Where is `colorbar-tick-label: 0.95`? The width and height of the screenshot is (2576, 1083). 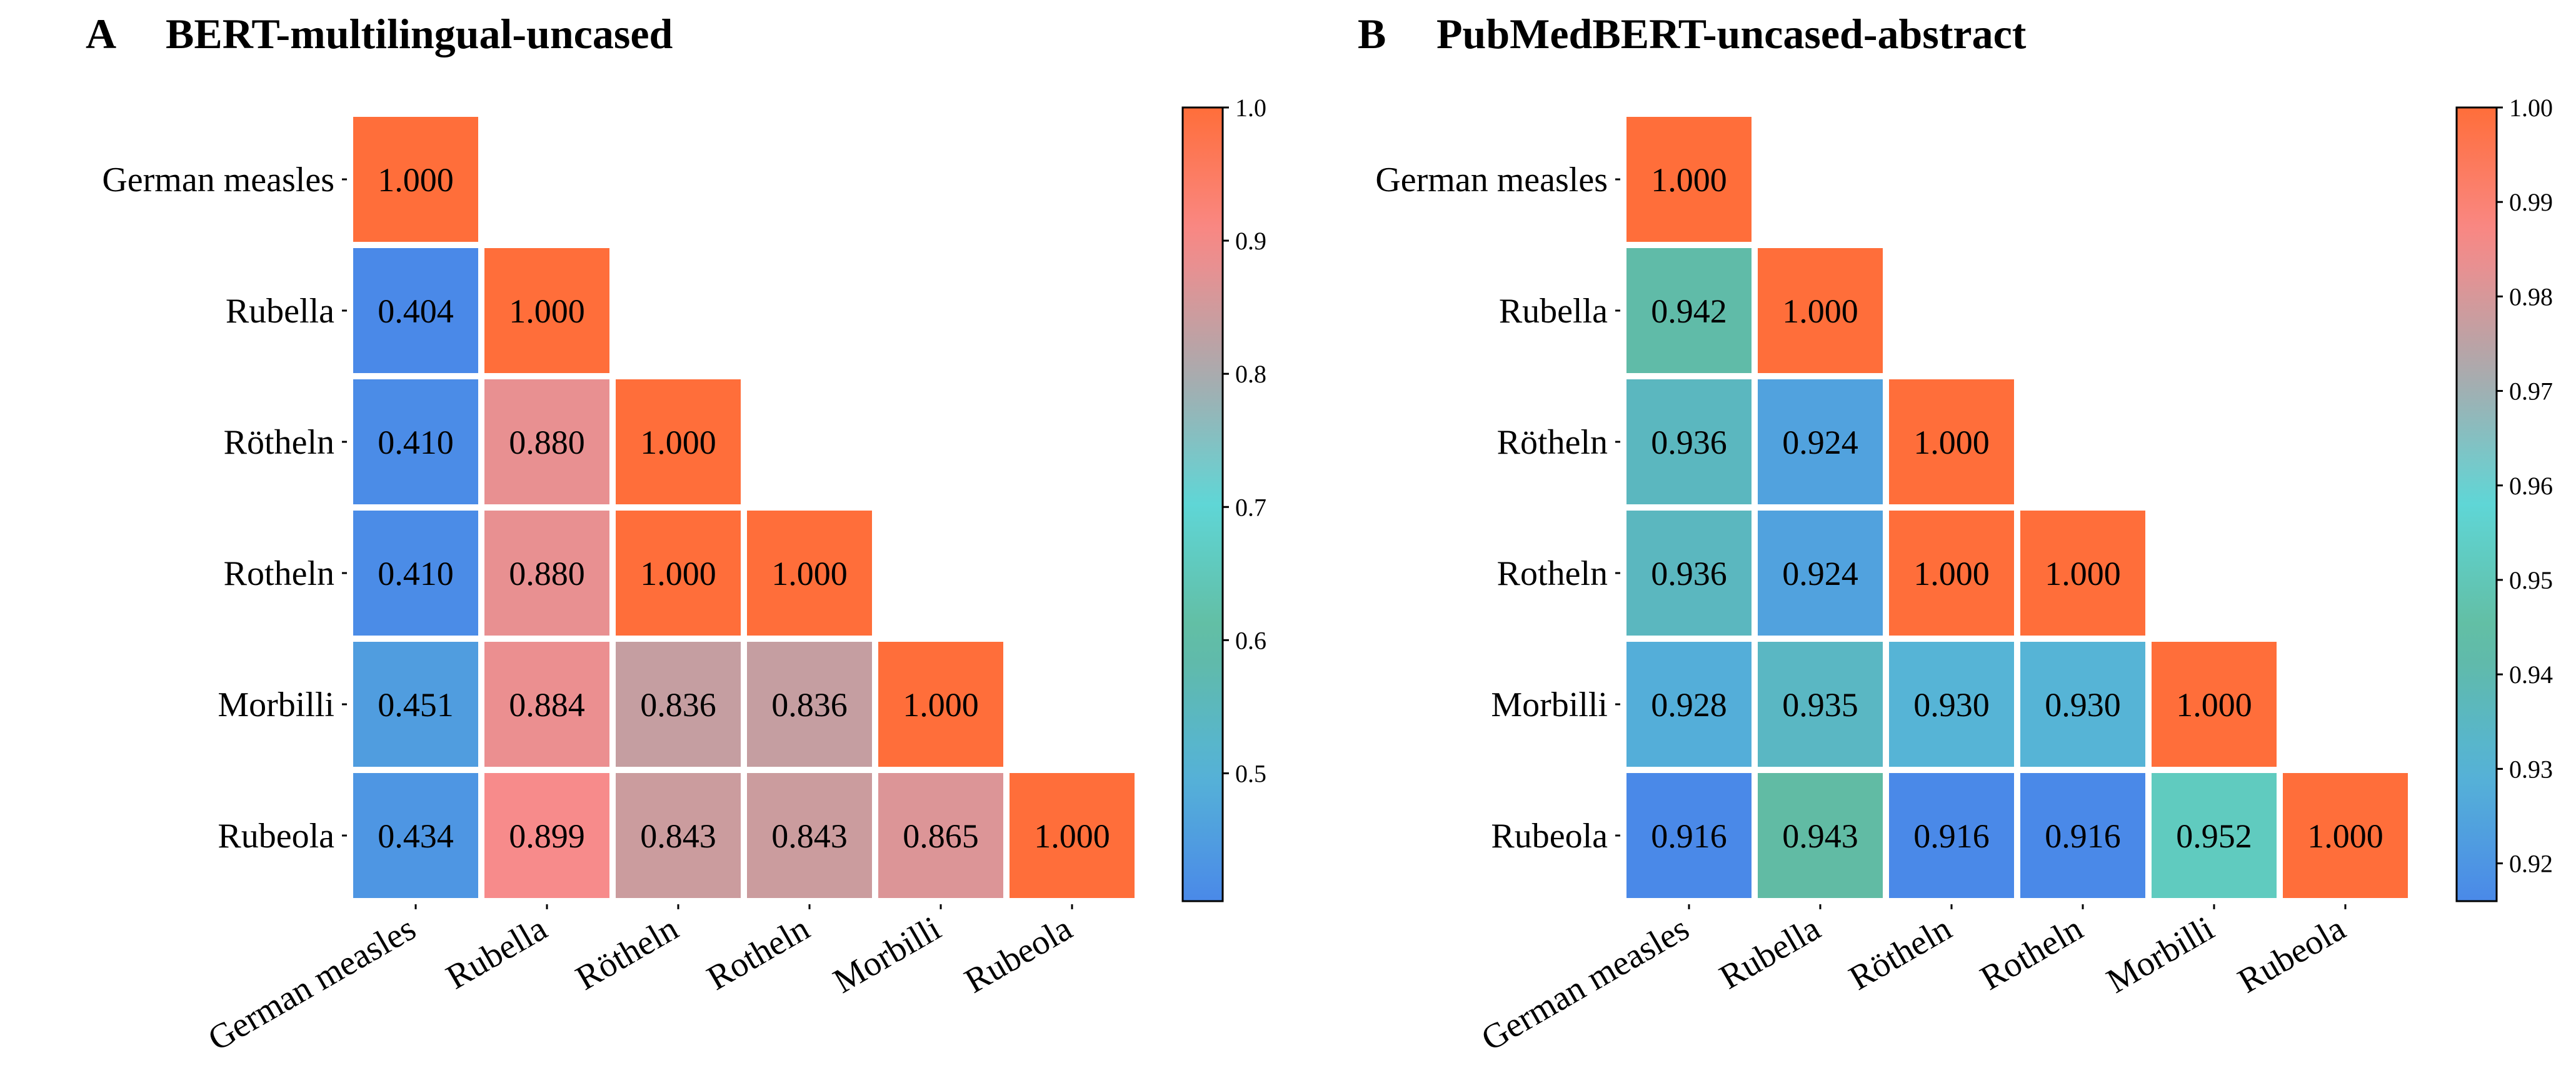 colorbar-tick-label: 0.95 is located at coordinates (2531, 580).